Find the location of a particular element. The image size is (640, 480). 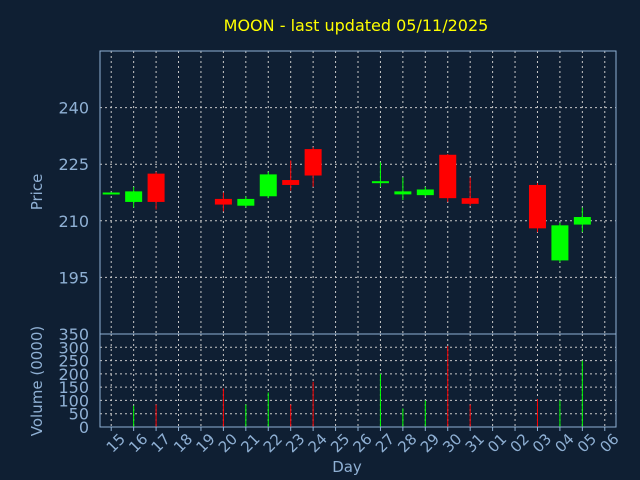

price-tick-label: 210 is located at coordinates (73, 221).